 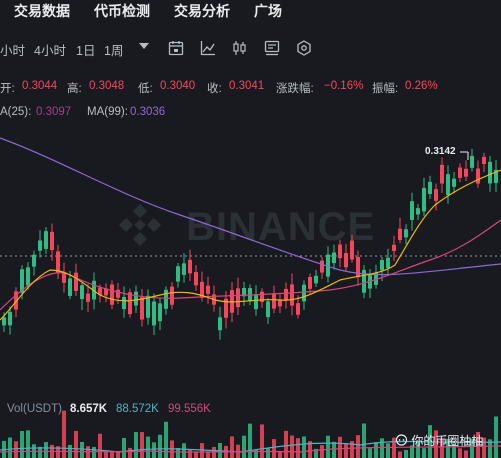 I want to click on calendar-icon, so click(x=176, y=48).